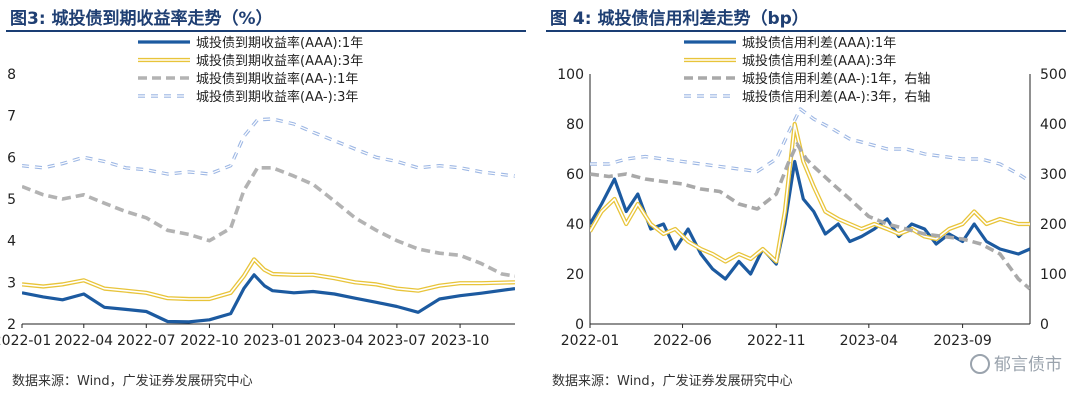 This screenshot has width=1080, height=408. Describe the element at coordinates (209, 341) in the screenshot. I see `x-tick-label: 2022-10` at that location.